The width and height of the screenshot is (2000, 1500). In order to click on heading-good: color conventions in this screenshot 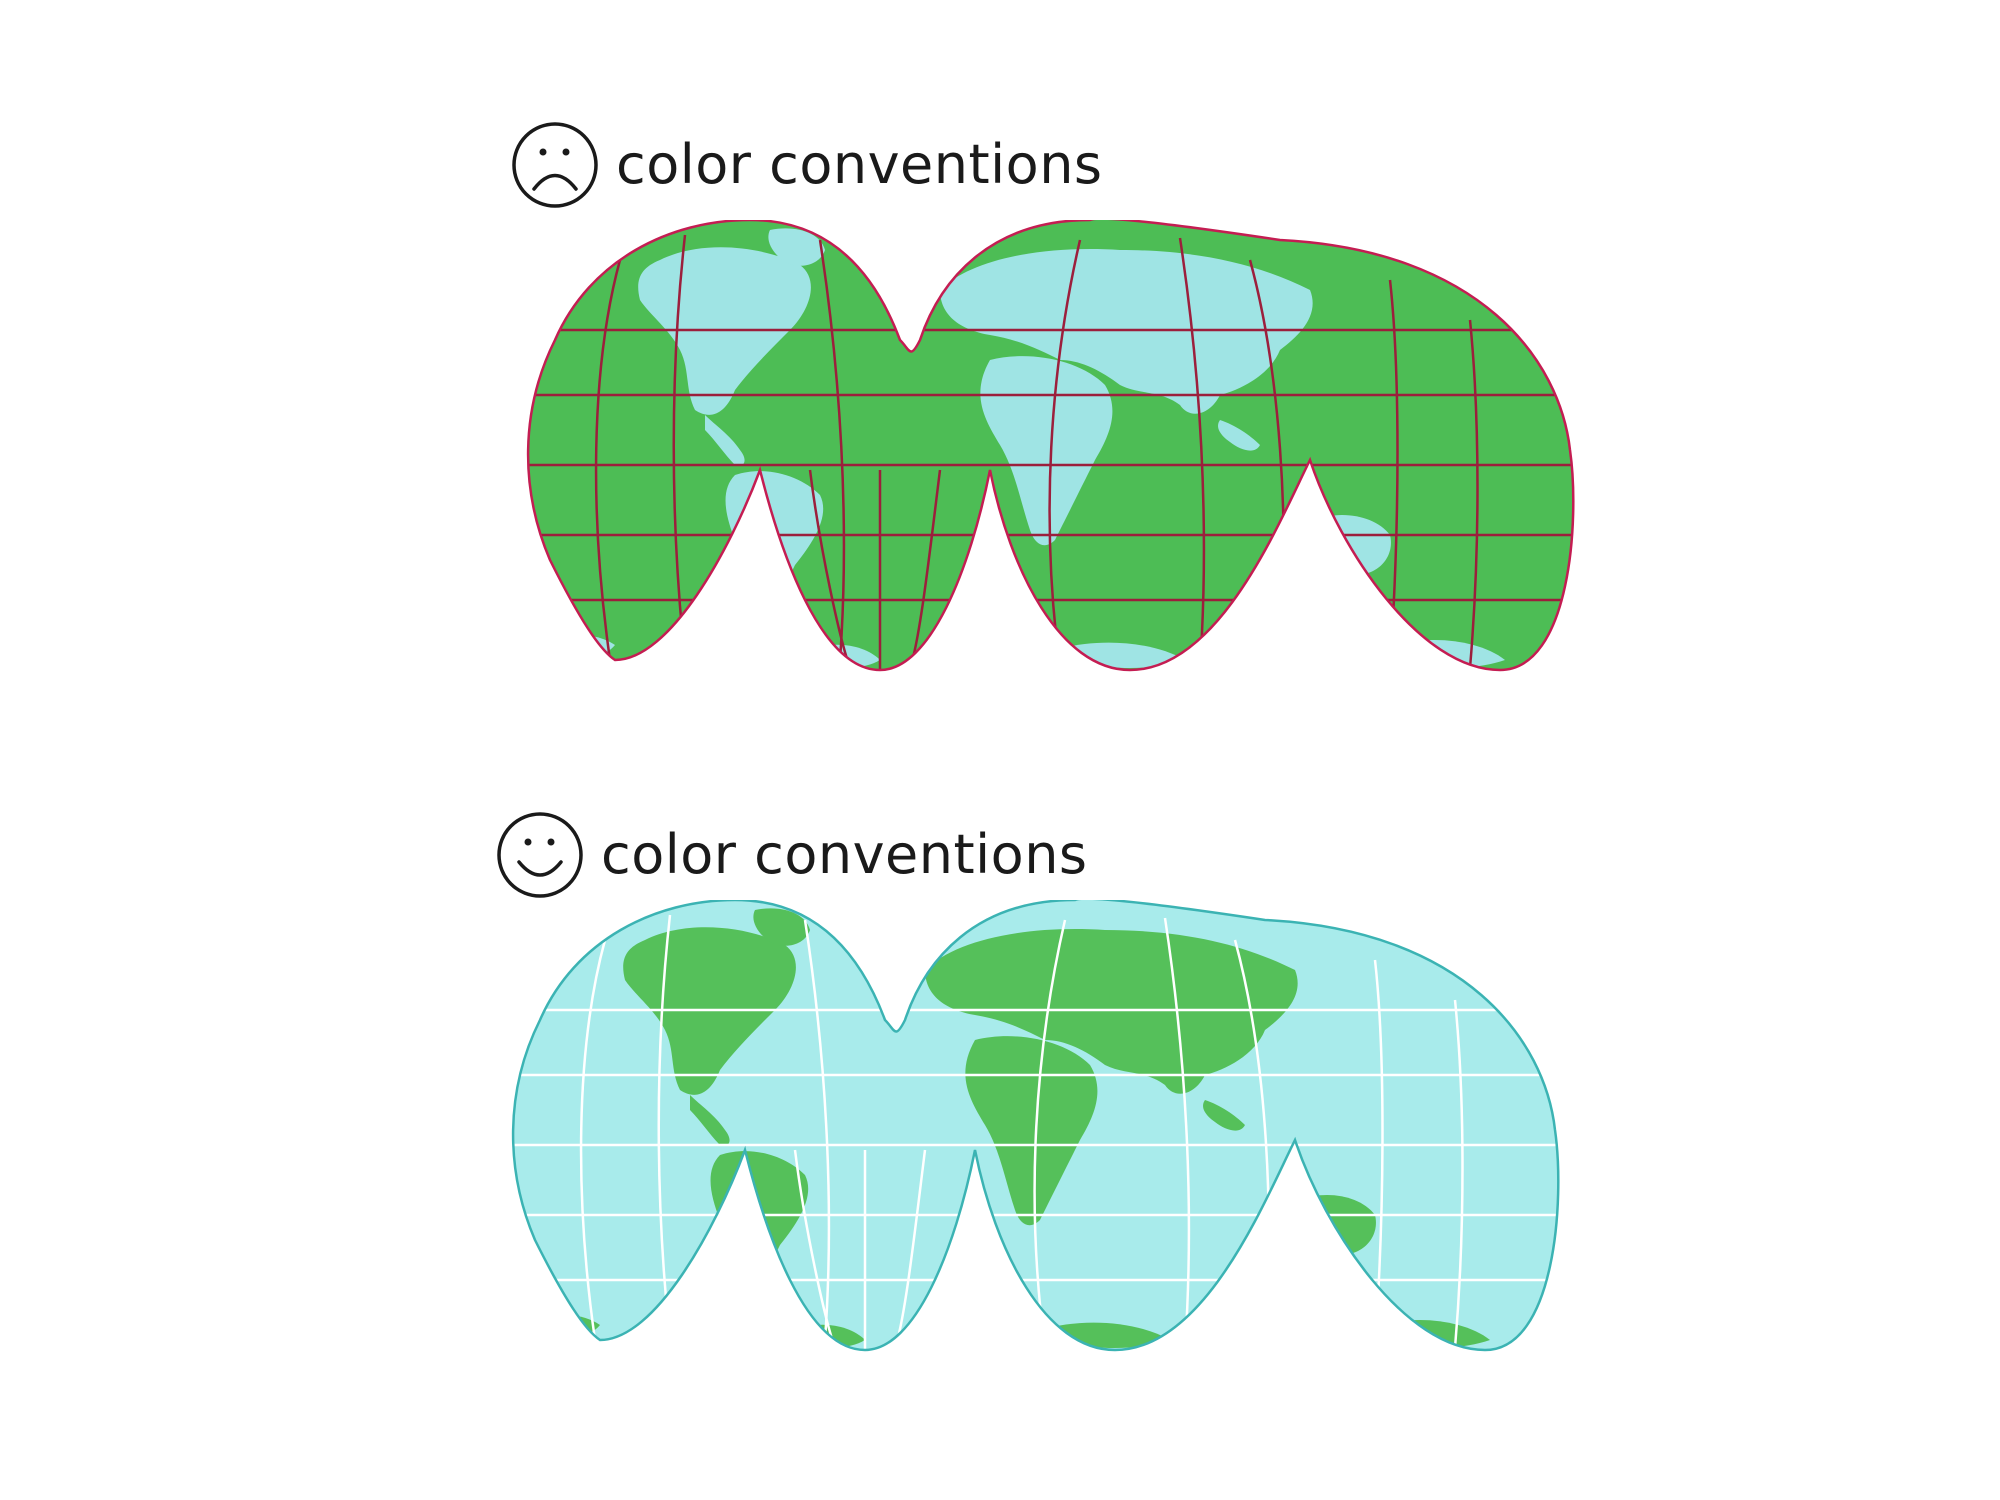, I will do `click(791, 855)`.